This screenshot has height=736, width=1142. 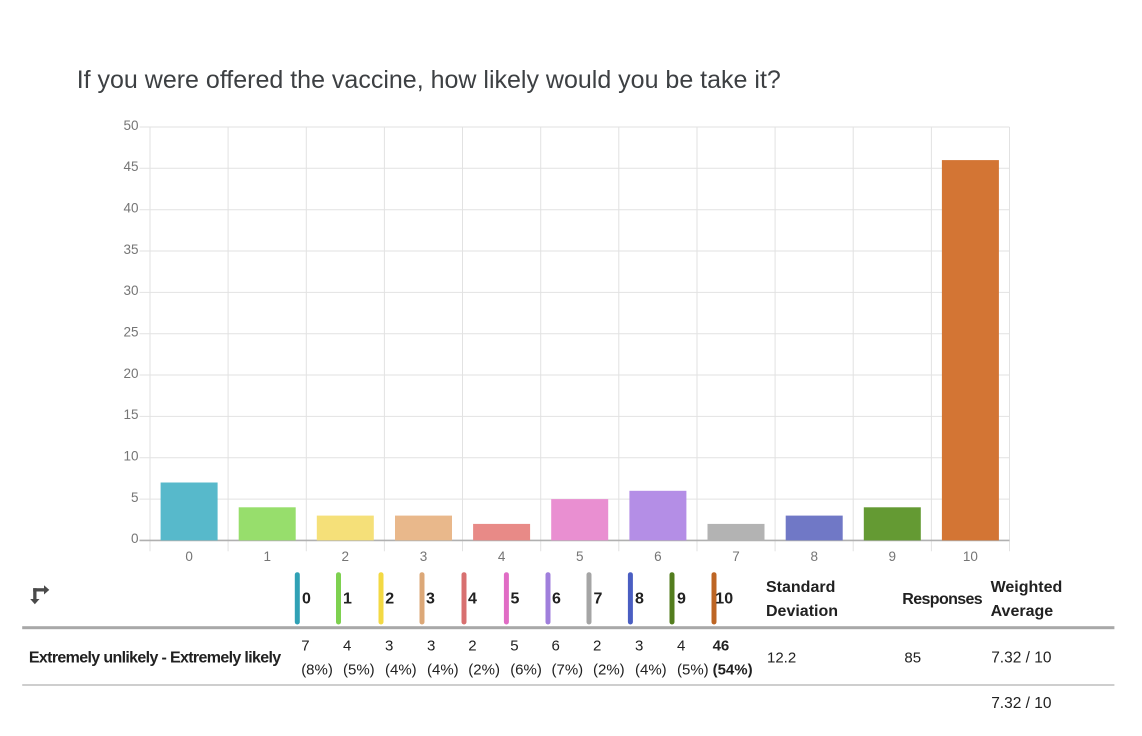 I want to click on svg-text: Deviation, so click(x=802, y=611).